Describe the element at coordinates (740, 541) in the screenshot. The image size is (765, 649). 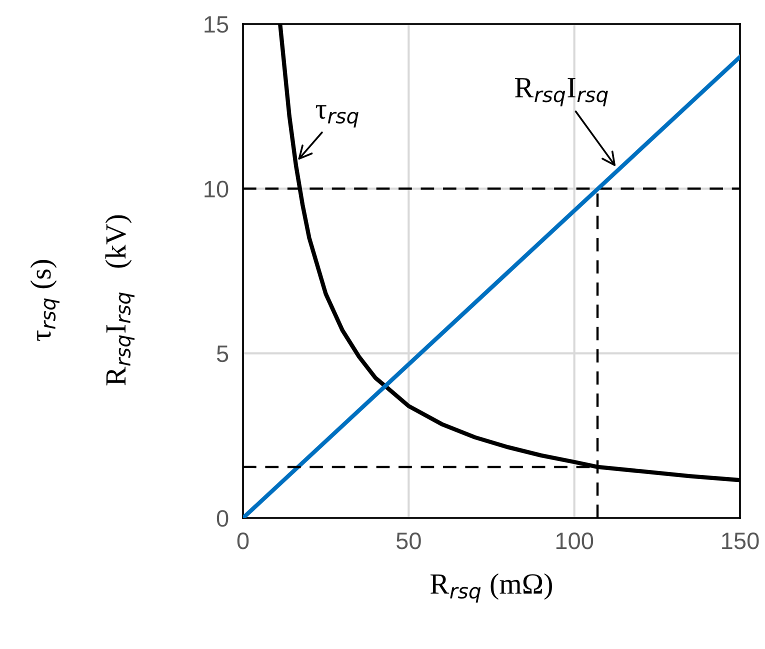
I see `x-tick-label: 150` at that location.